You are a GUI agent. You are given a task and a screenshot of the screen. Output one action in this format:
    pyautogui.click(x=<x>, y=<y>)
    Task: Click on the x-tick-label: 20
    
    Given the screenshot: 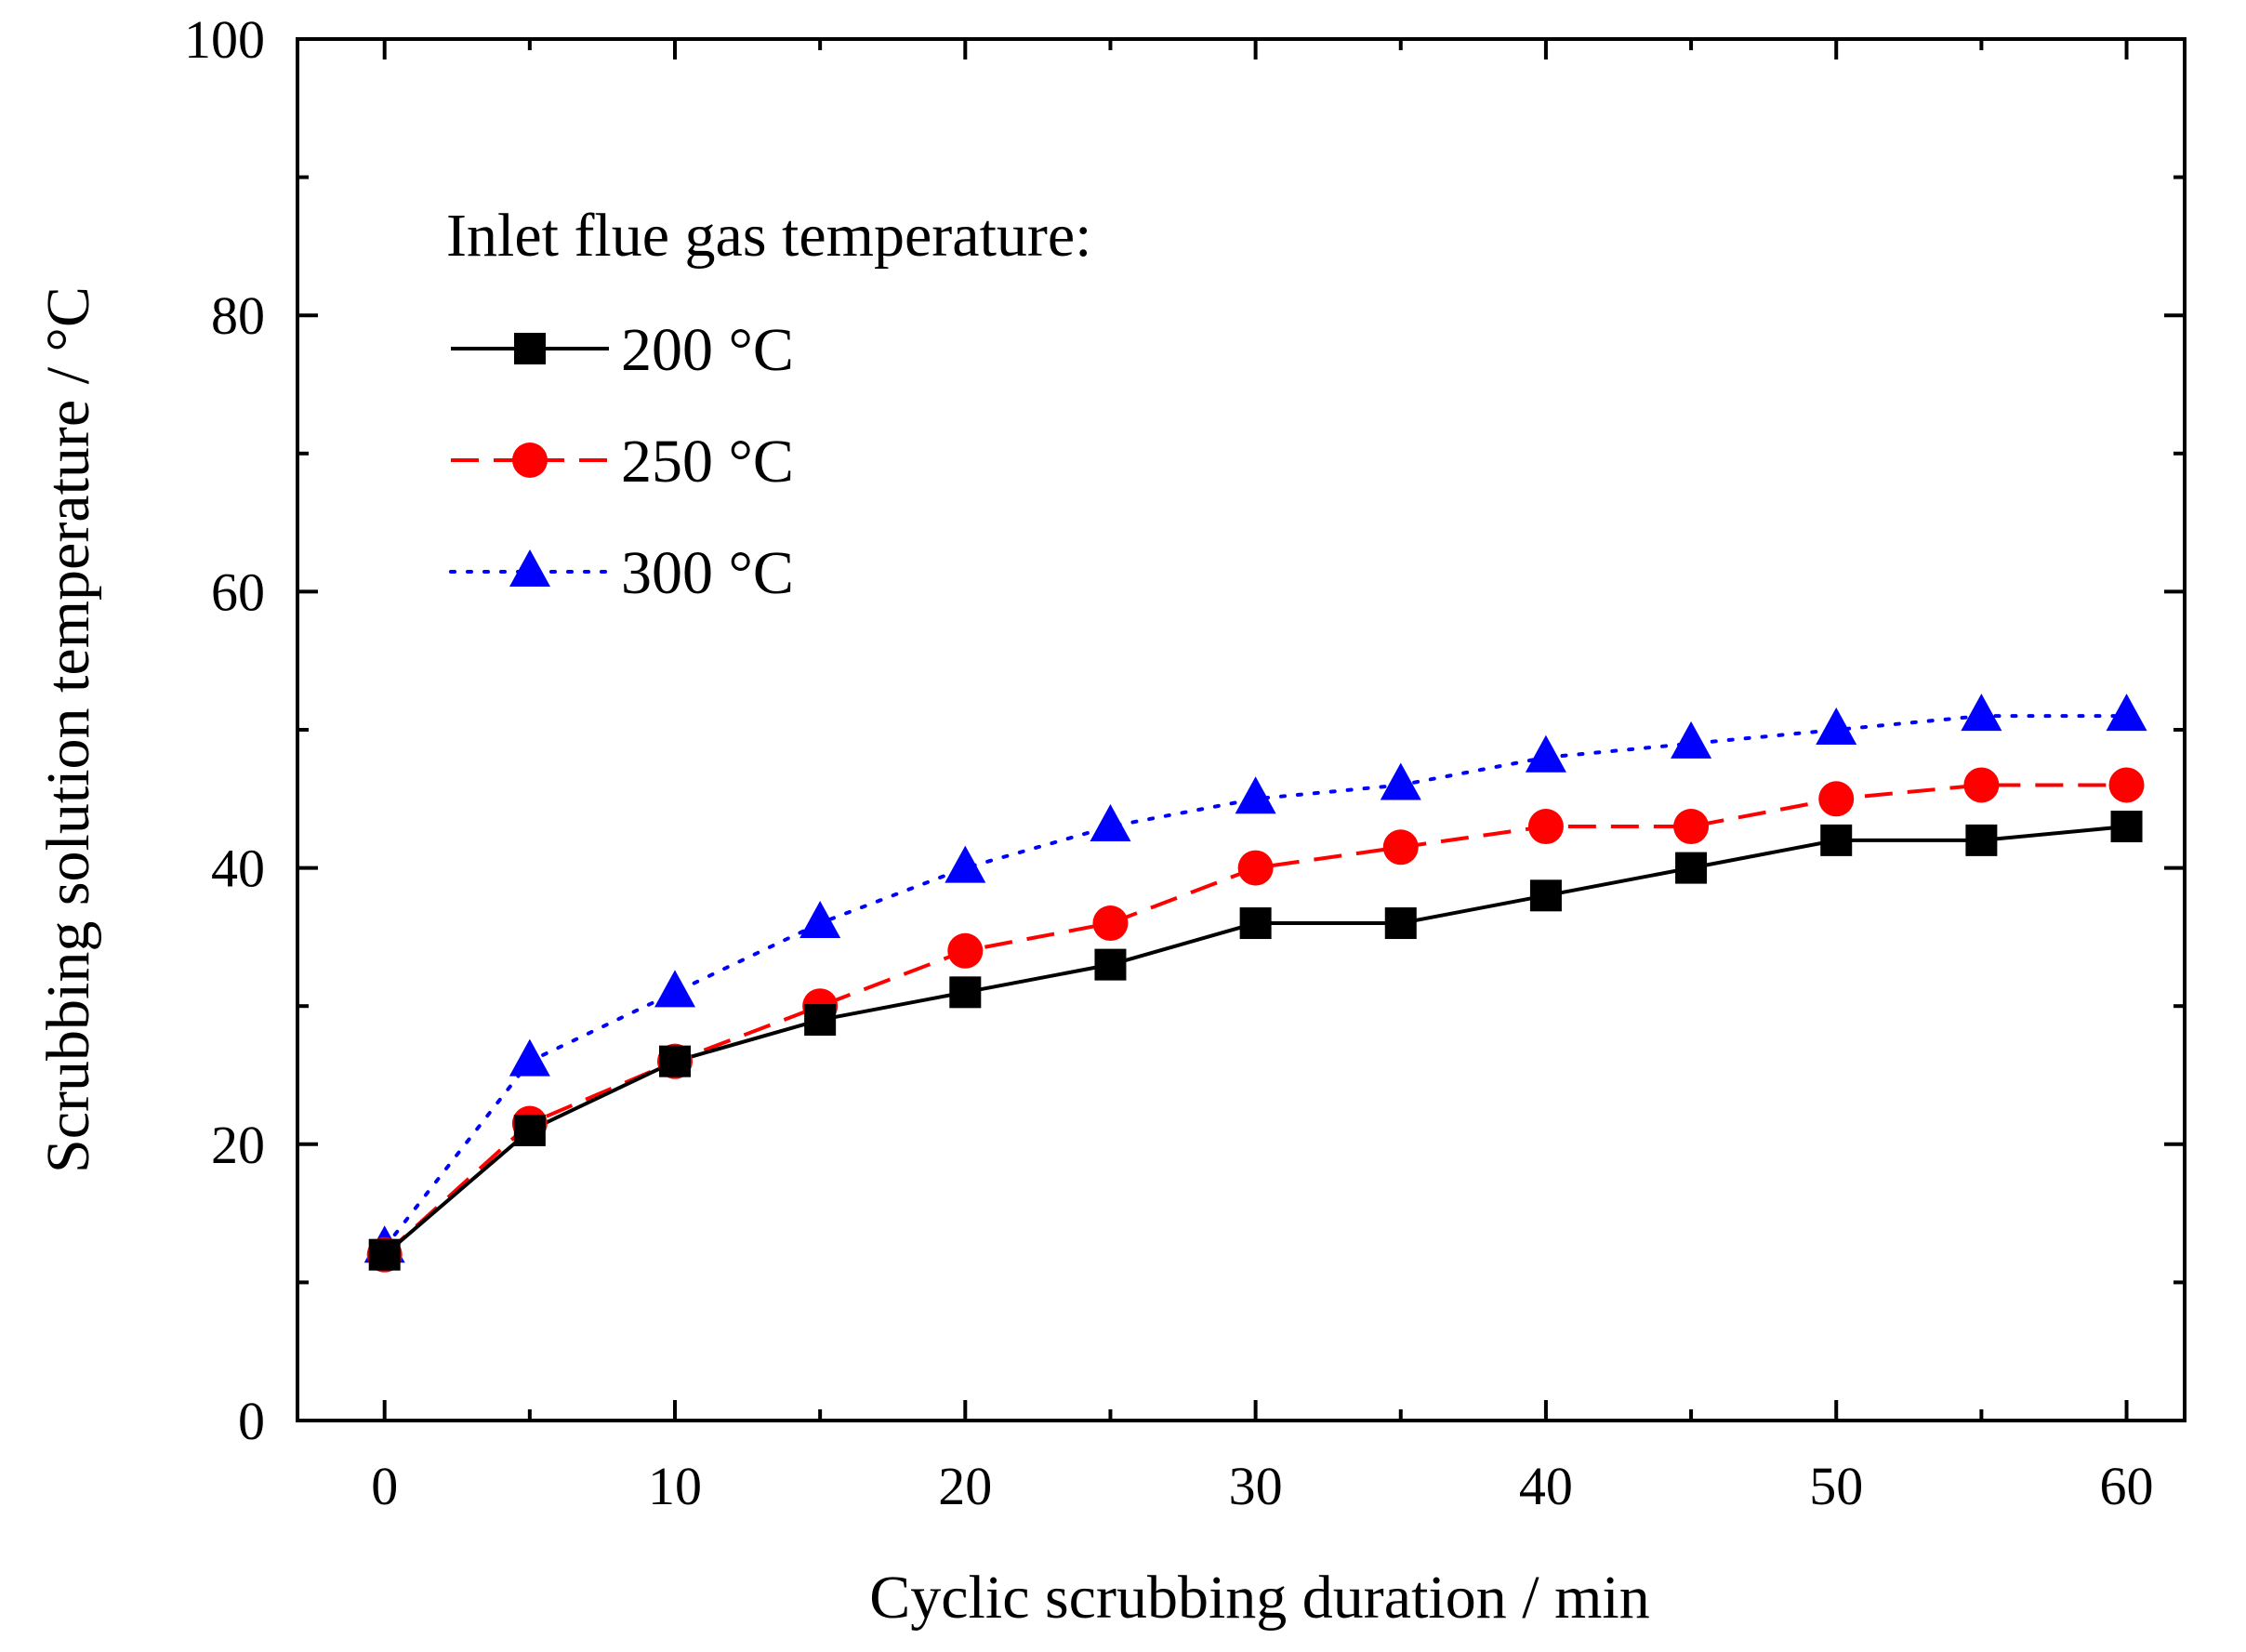 What is the action you would take?
    pyautogui.click(x=965, y=1486)
    